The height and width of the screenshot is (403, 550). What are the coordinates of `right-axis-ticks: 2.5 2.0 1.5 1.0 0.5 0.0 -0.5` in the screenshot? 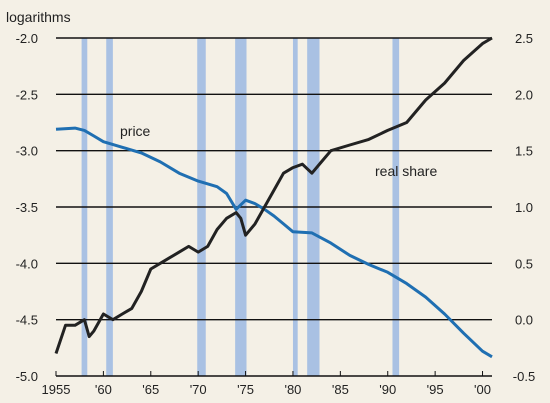 It's located at (524, 207).